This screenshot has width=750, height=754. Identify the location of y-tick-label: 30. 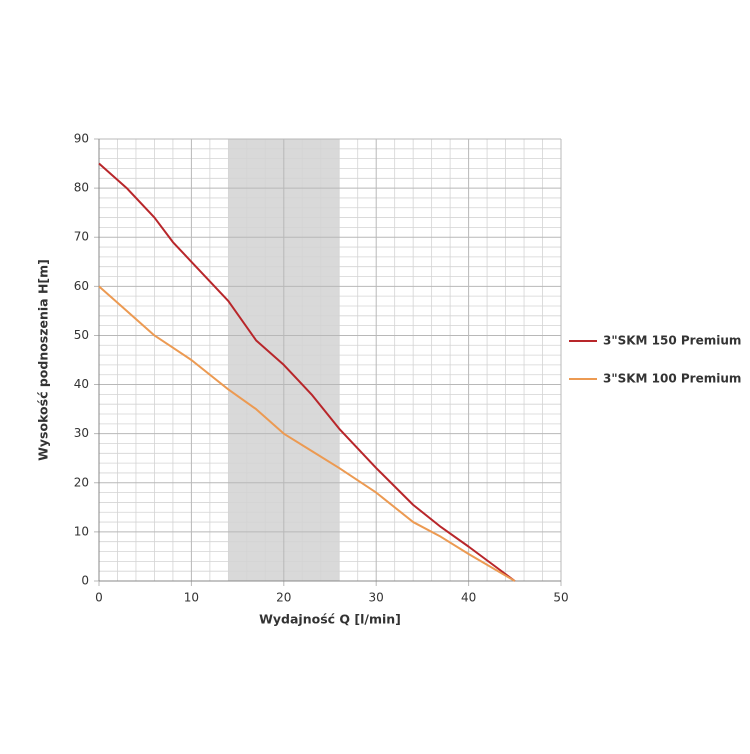
(81, 433).